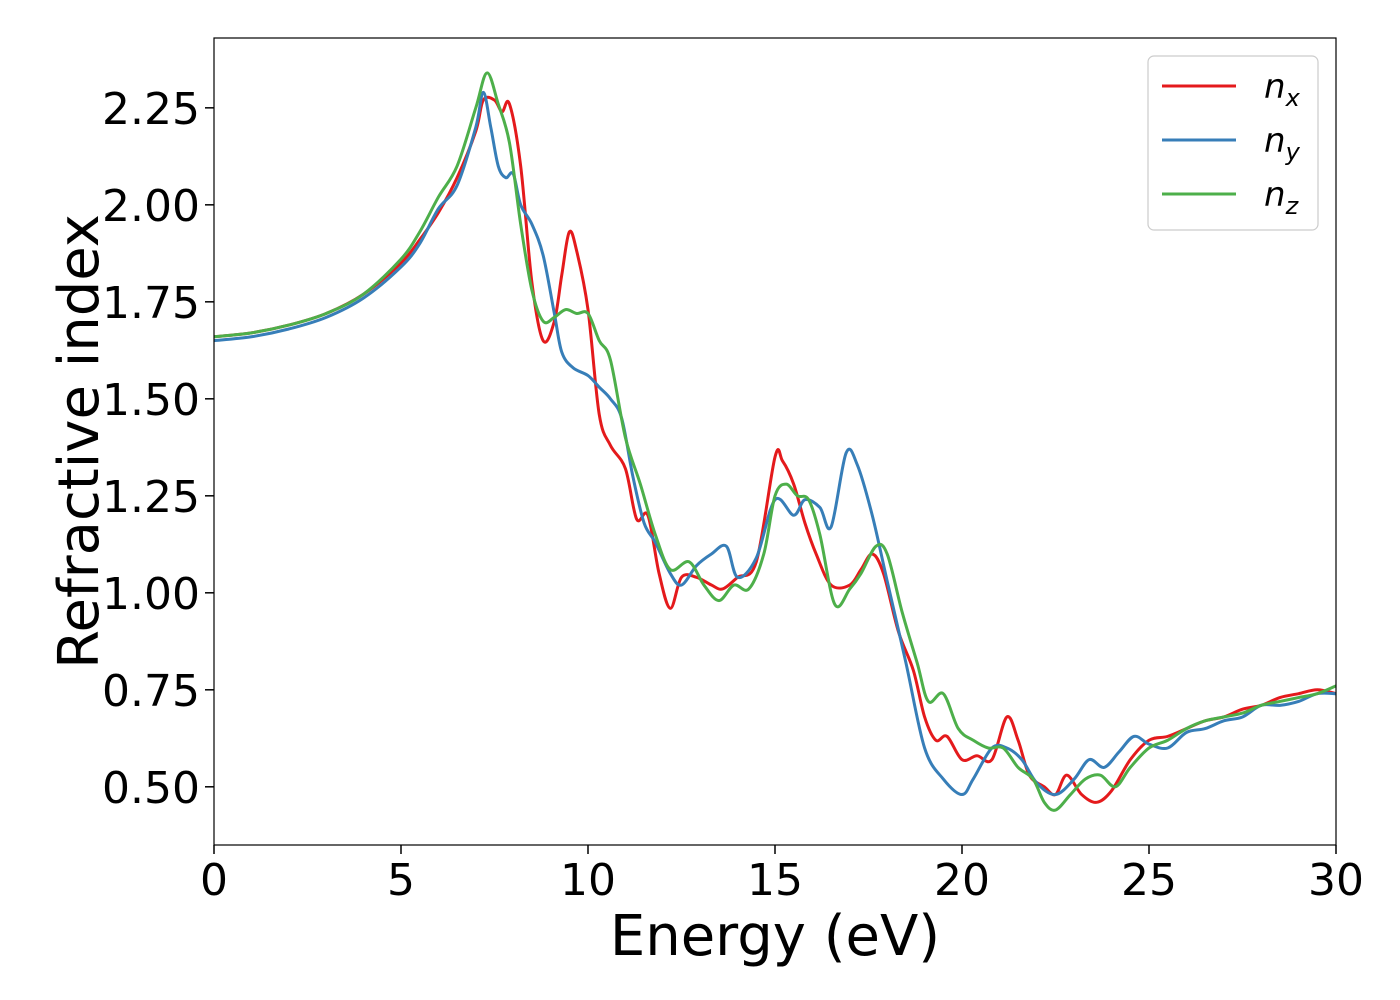  What do you see at coordinates (1292, 206) in the screenshot?
I see `legend-label-subscript: z` at bounding box center [1292, 206].